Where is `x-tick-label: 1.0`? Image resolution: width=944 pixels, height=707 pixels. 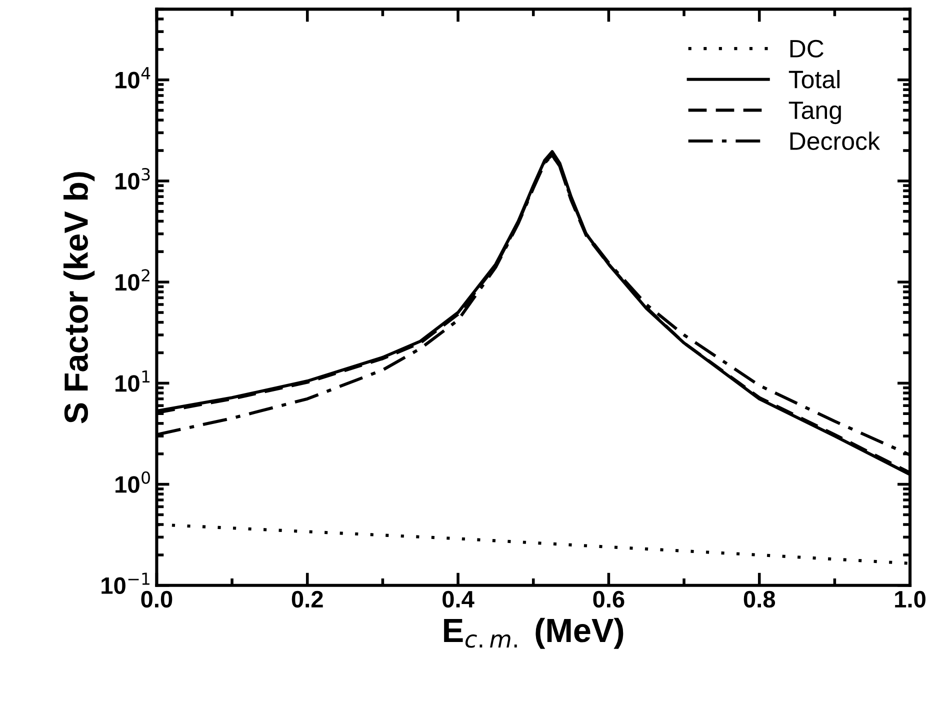 x-tick-label: 1.0 is located at coordinates (910, 599).